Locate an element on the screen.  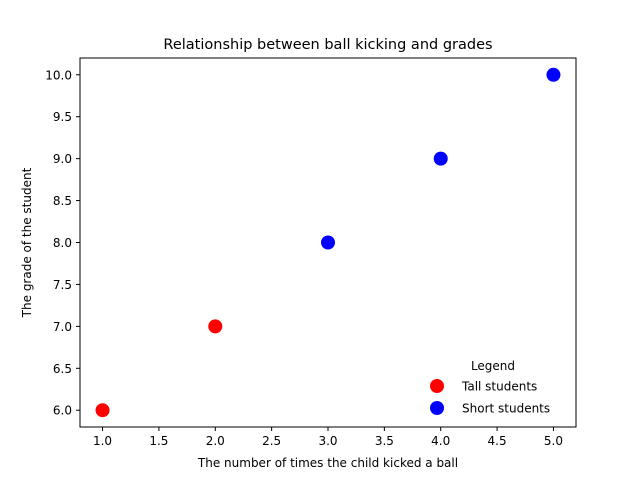
legend-marker-short-students is located at coordinates (437, 408).